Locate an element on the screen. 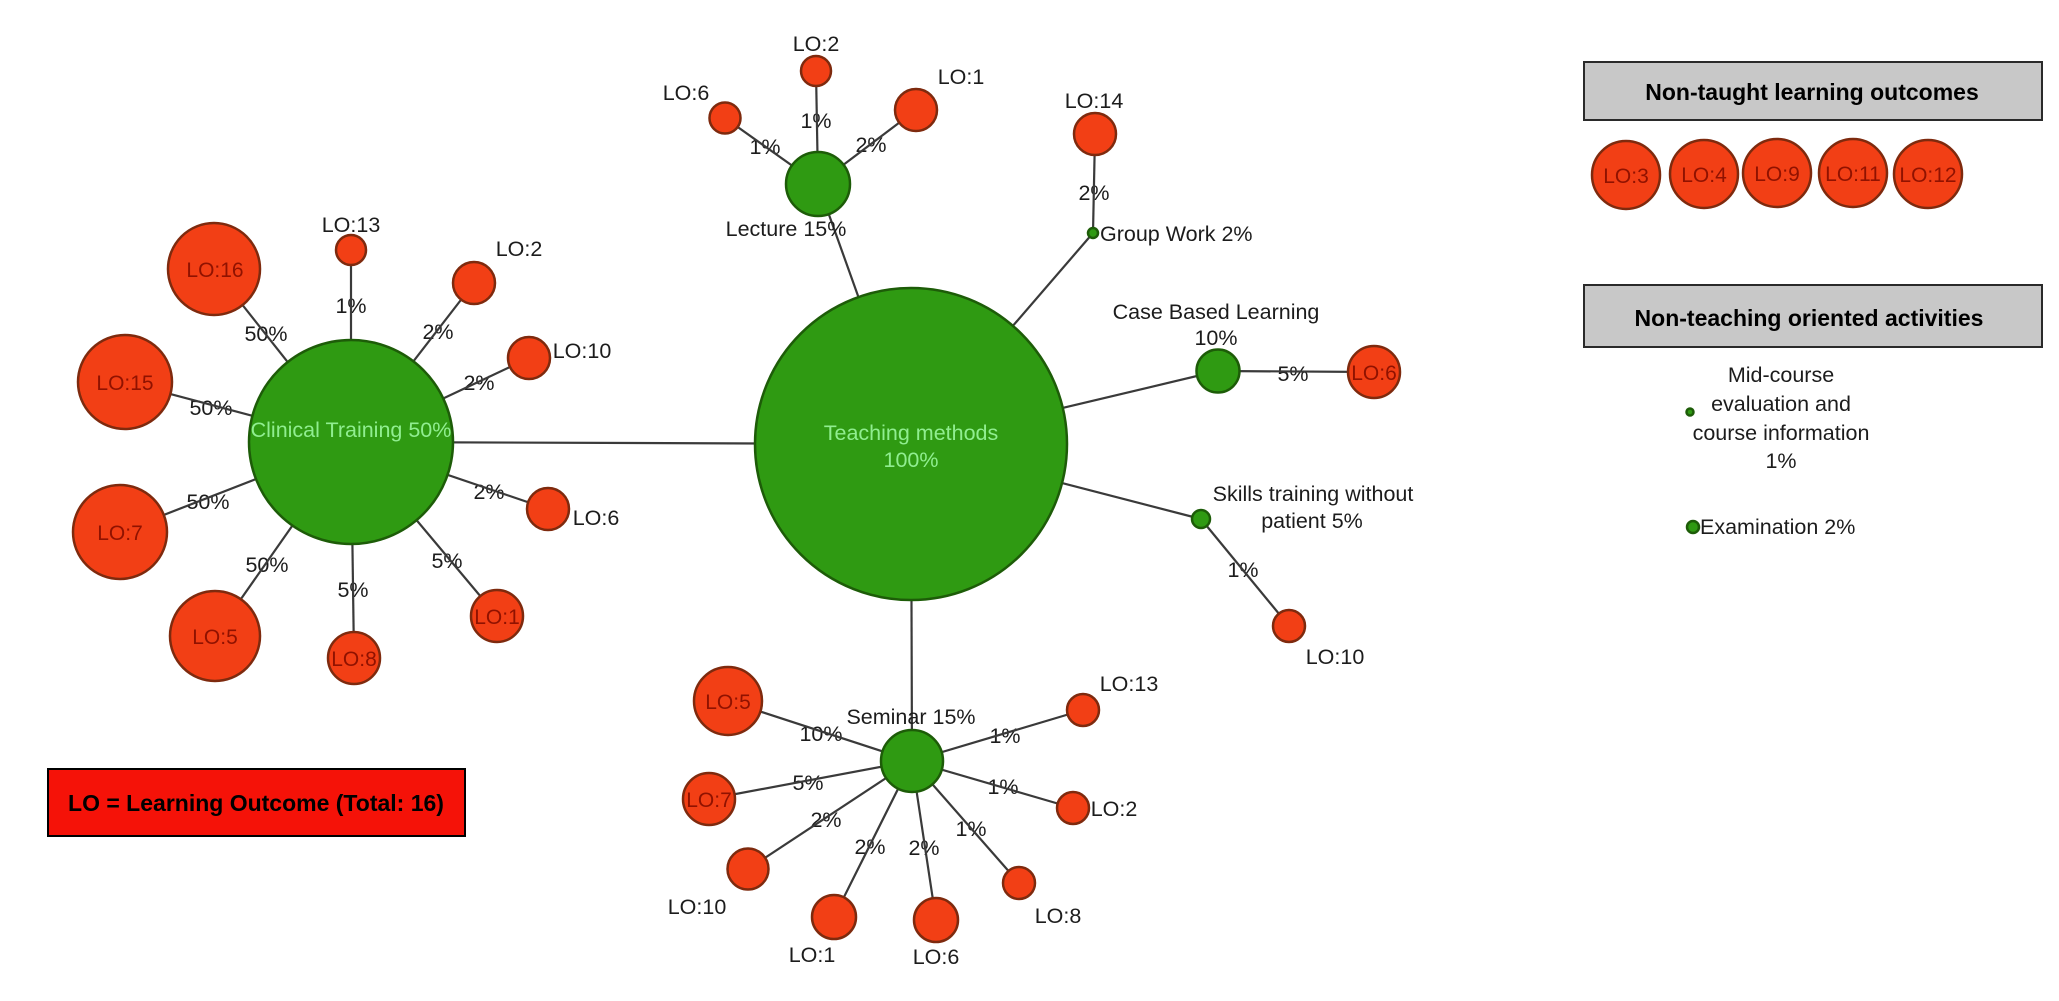  svg-text: course information is located at coordinates (1781, 433).